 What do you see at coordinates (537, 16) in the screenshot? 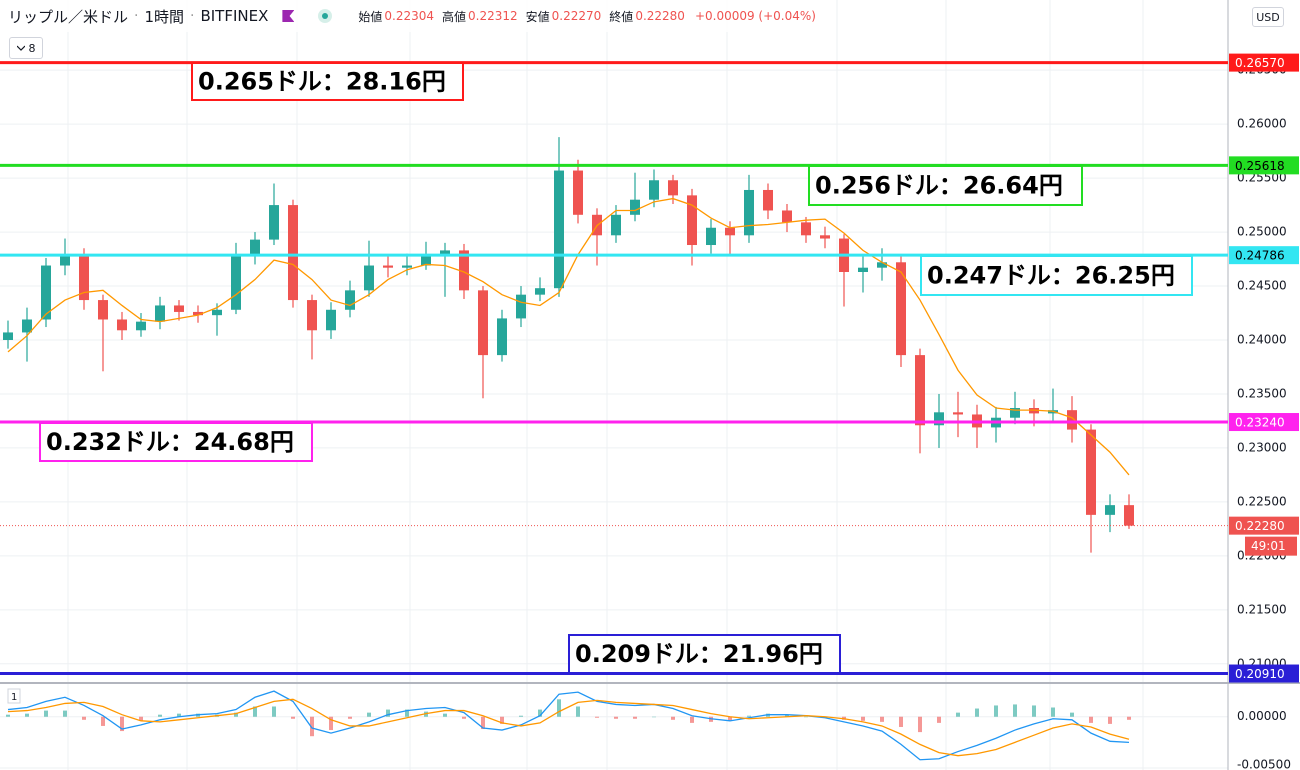
I see `ohlc-label: 安値` at bounding box center [537, 16].